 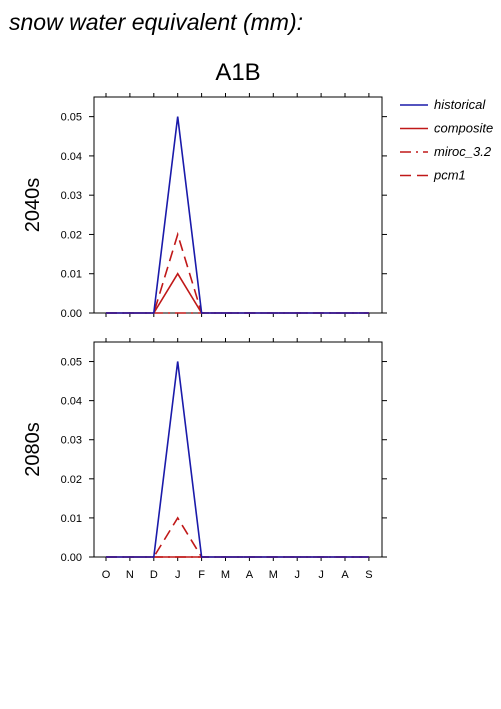 What do you see at coordinates (33, 205) in the screenshot?
I see `row-label: 2040s` at bounding box center [33, 205].